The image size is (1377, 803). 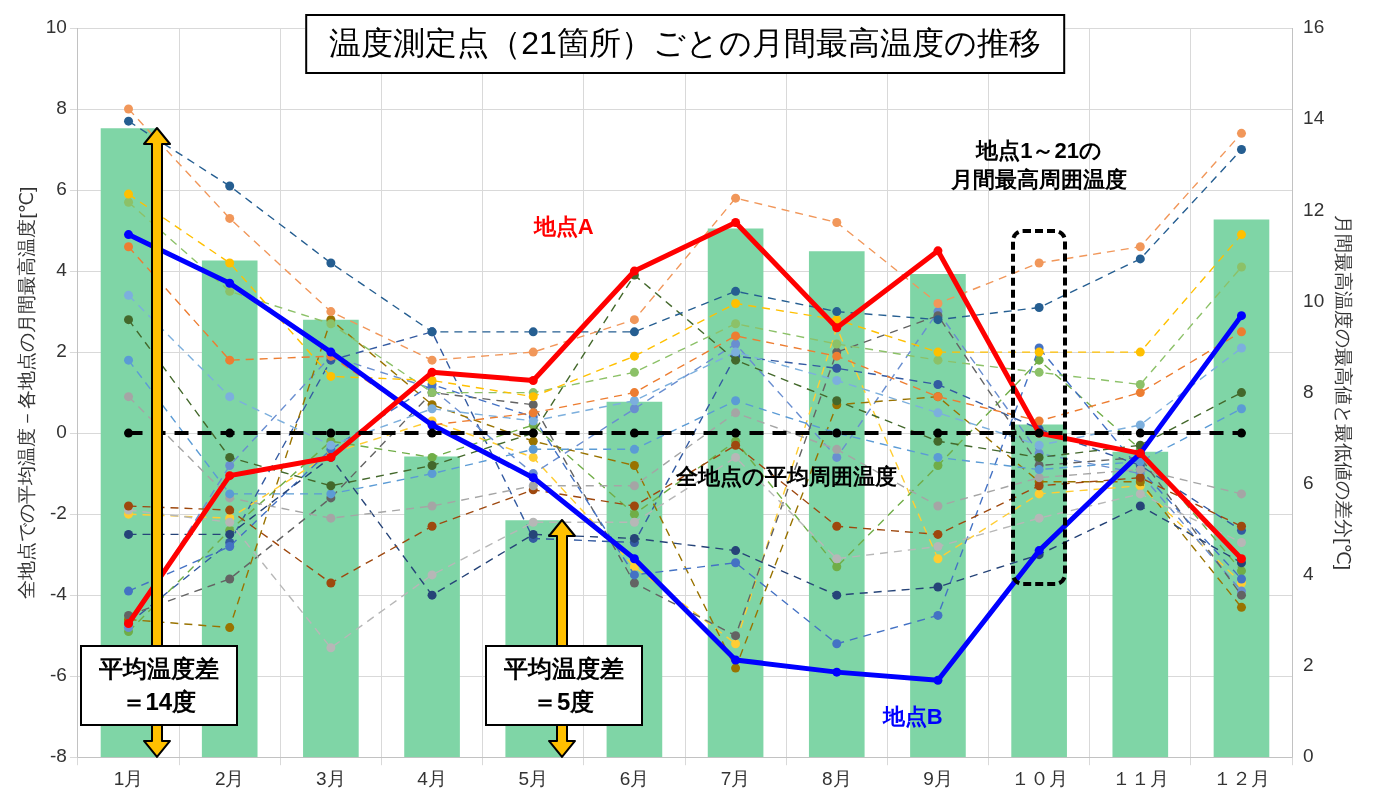 I want to click on annotation: 地点1～21の月間最高周囲温度, so click(x=1039, y=165).